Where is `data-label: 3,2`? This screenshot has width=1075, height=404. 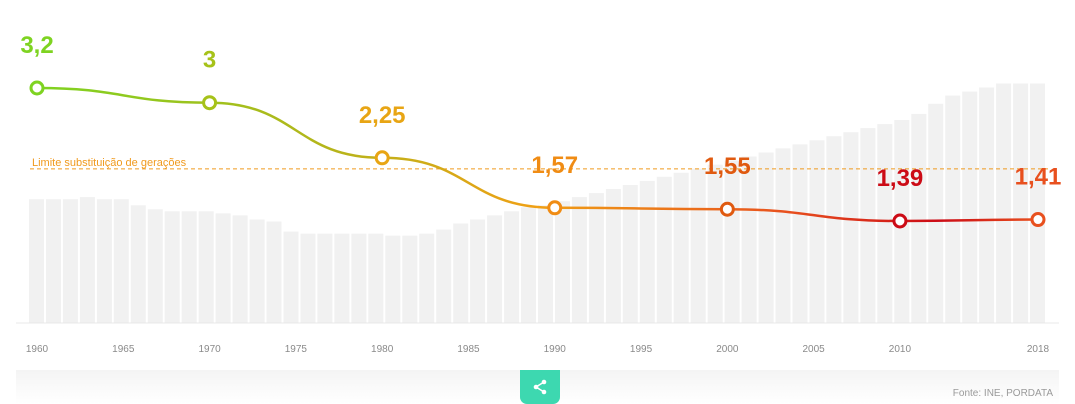
data-label: 3,2 is located at coordinates (36, 45).